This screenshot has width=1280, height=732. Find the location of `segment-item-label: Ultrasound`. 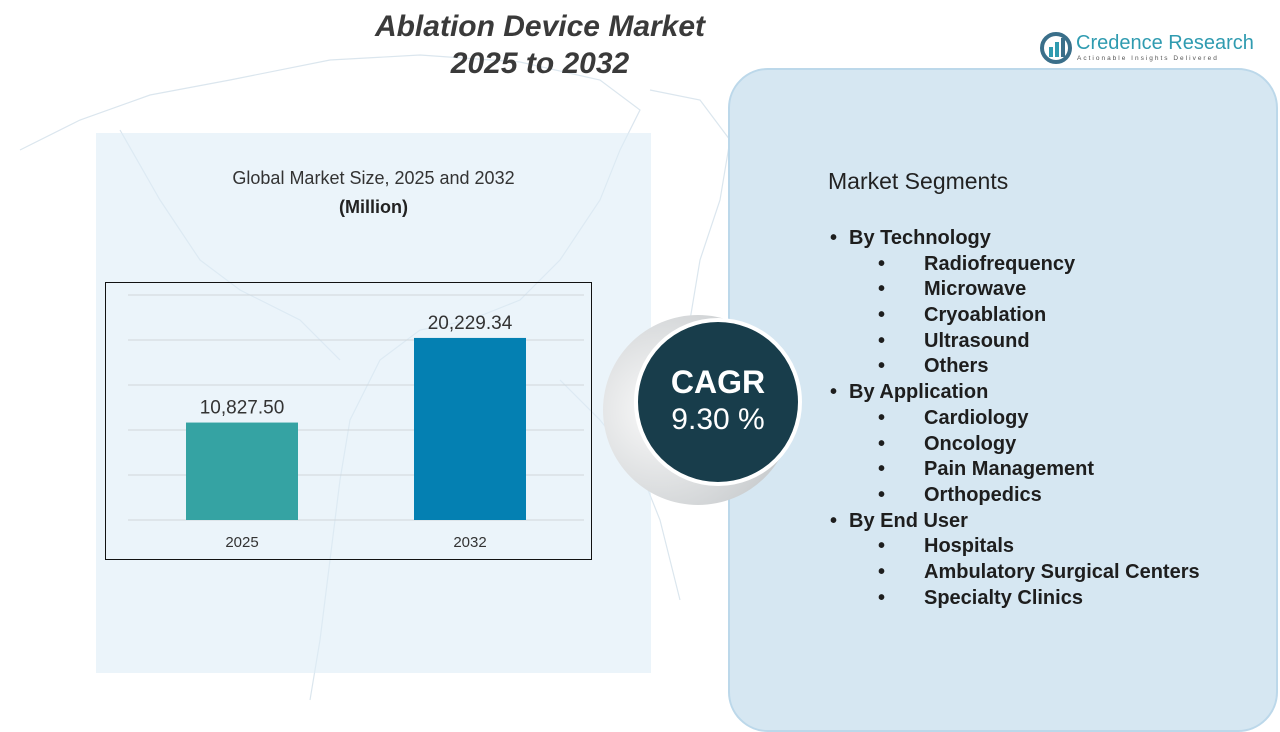

segment-item-label: Ultrasound is located at coordinates (977, 340).